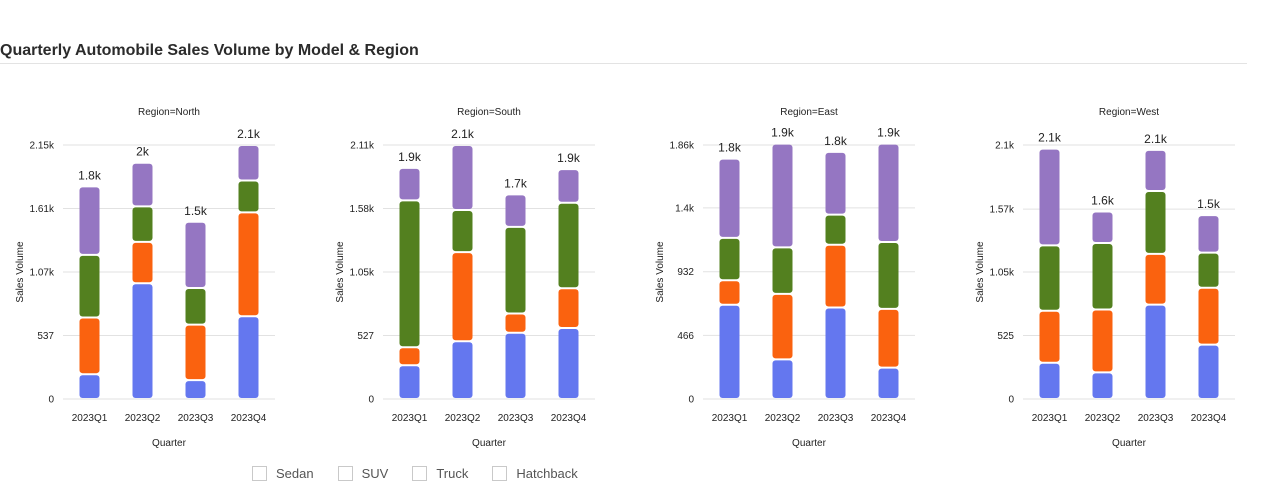 This screenshot has height=494, width=1280. I want to click on total-label-west-1: 1.6k, so click(1103, 201).